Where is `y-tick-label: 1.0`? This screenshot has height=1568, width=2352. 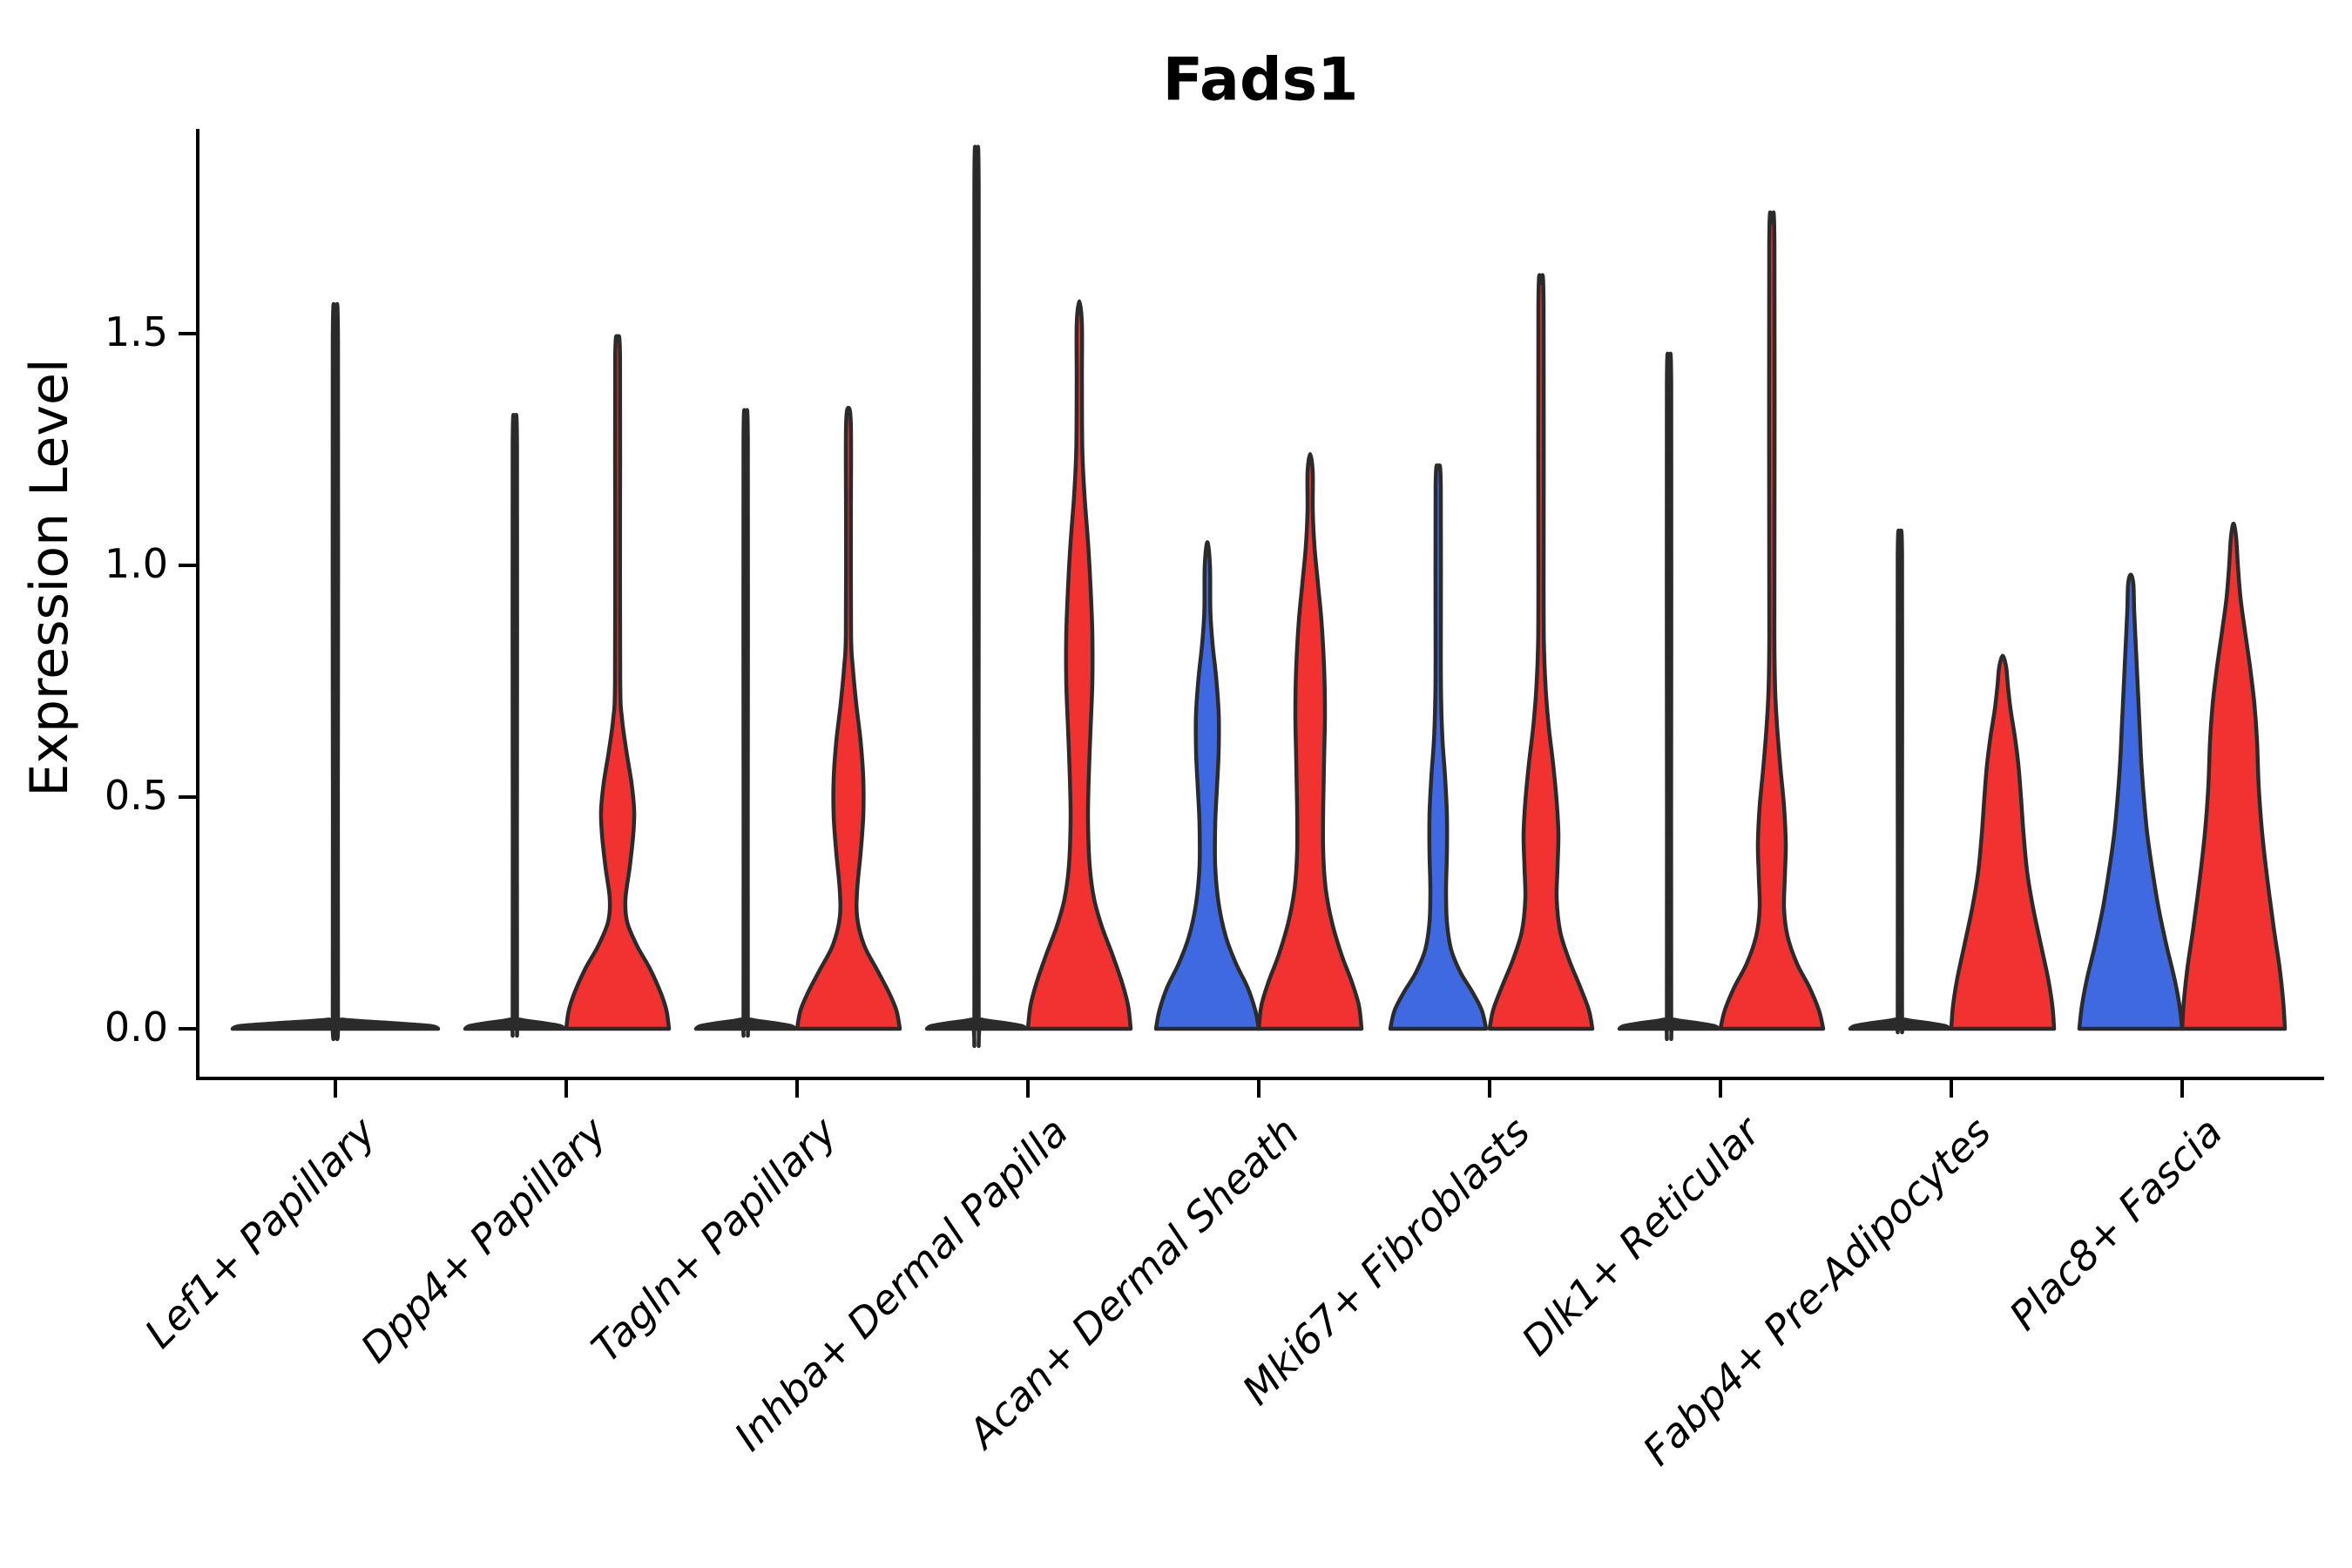
y-tick-label: 1.0 is located at coordinates (136, 563).